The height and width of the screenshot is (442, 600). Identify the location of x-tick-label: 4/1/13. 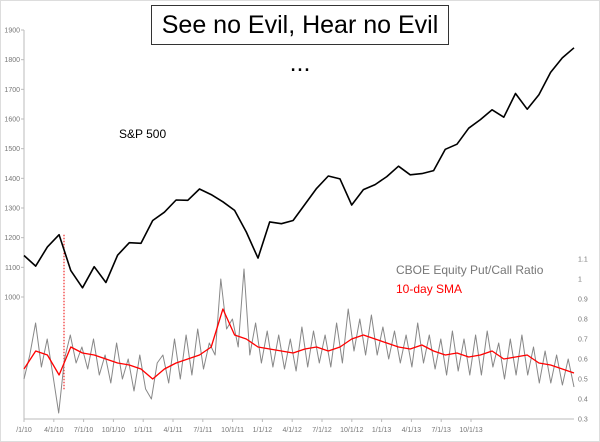
(412, 430).